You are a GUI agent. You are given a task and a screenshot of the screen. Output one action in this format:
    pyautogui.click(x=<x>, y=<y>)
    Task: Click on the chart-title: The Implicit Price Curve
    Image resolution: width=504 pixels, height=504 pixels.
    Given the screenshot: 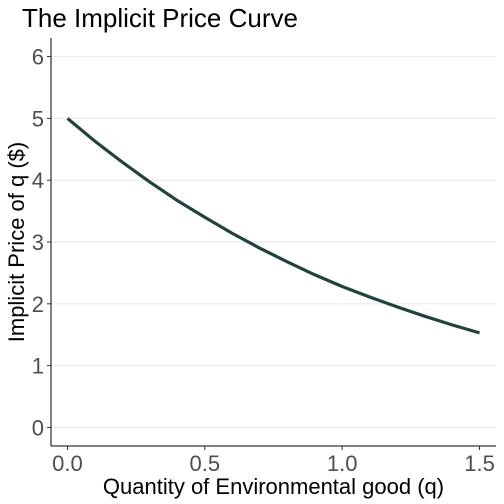 What is the action you would take?
    pyautogui.click(x=160, y=18)
    